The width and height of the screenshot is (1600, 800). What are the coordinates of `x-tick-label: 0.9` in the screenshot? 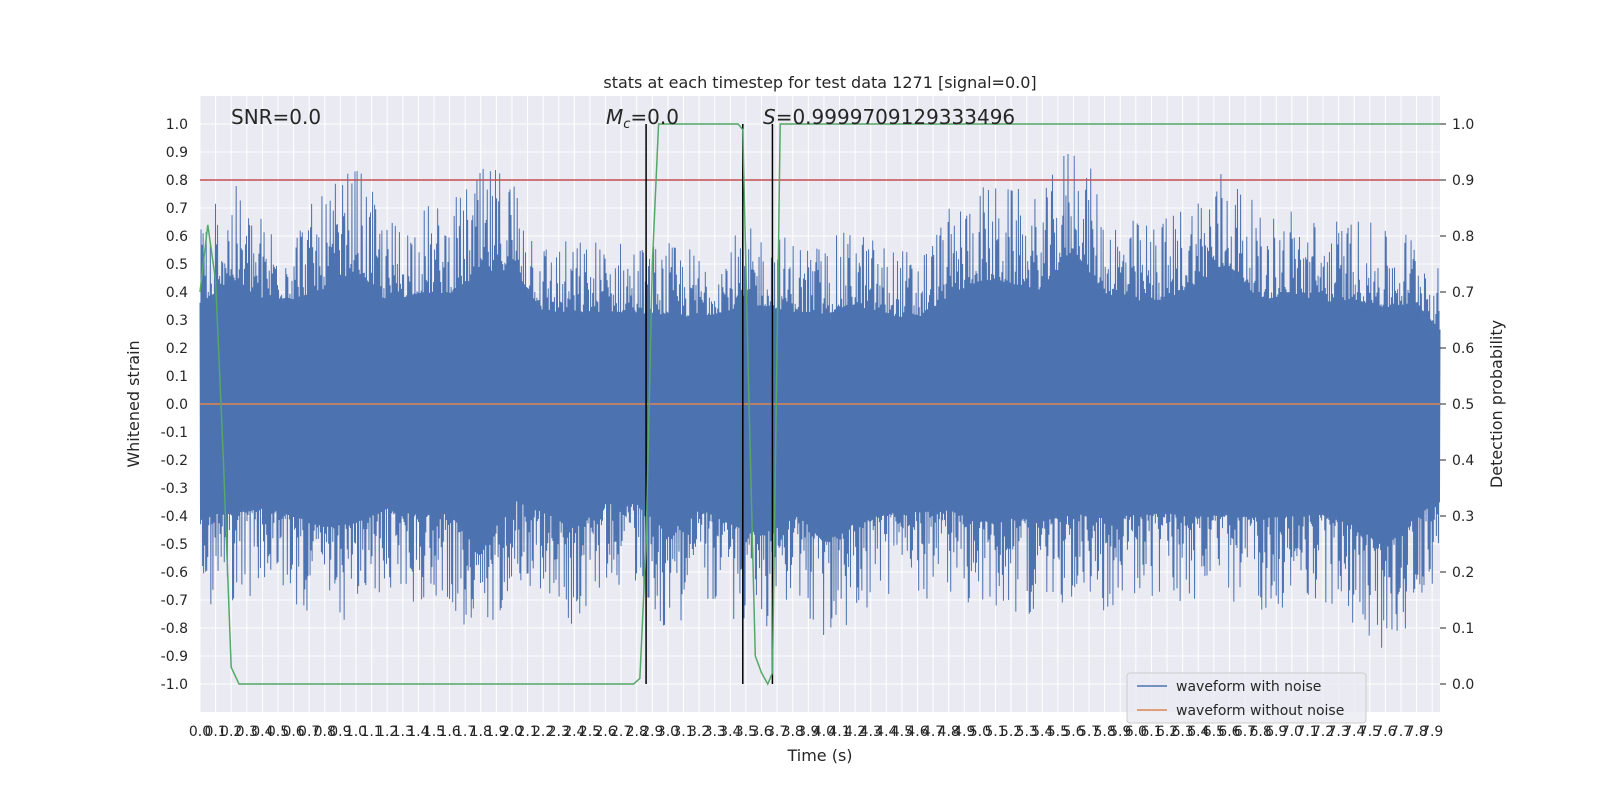 It's located at (340, 732).